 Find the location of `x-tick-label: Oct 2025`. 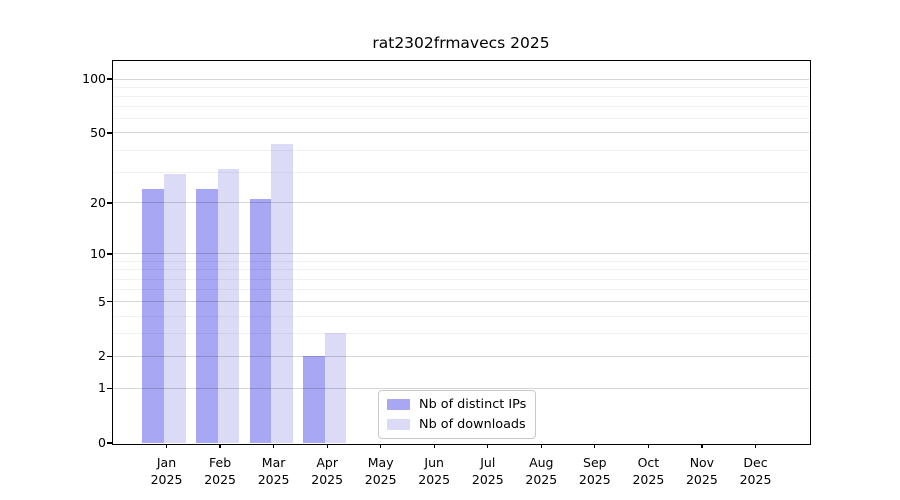

x-tick-label: Oct 2025 is located at coordinates (648, 471).